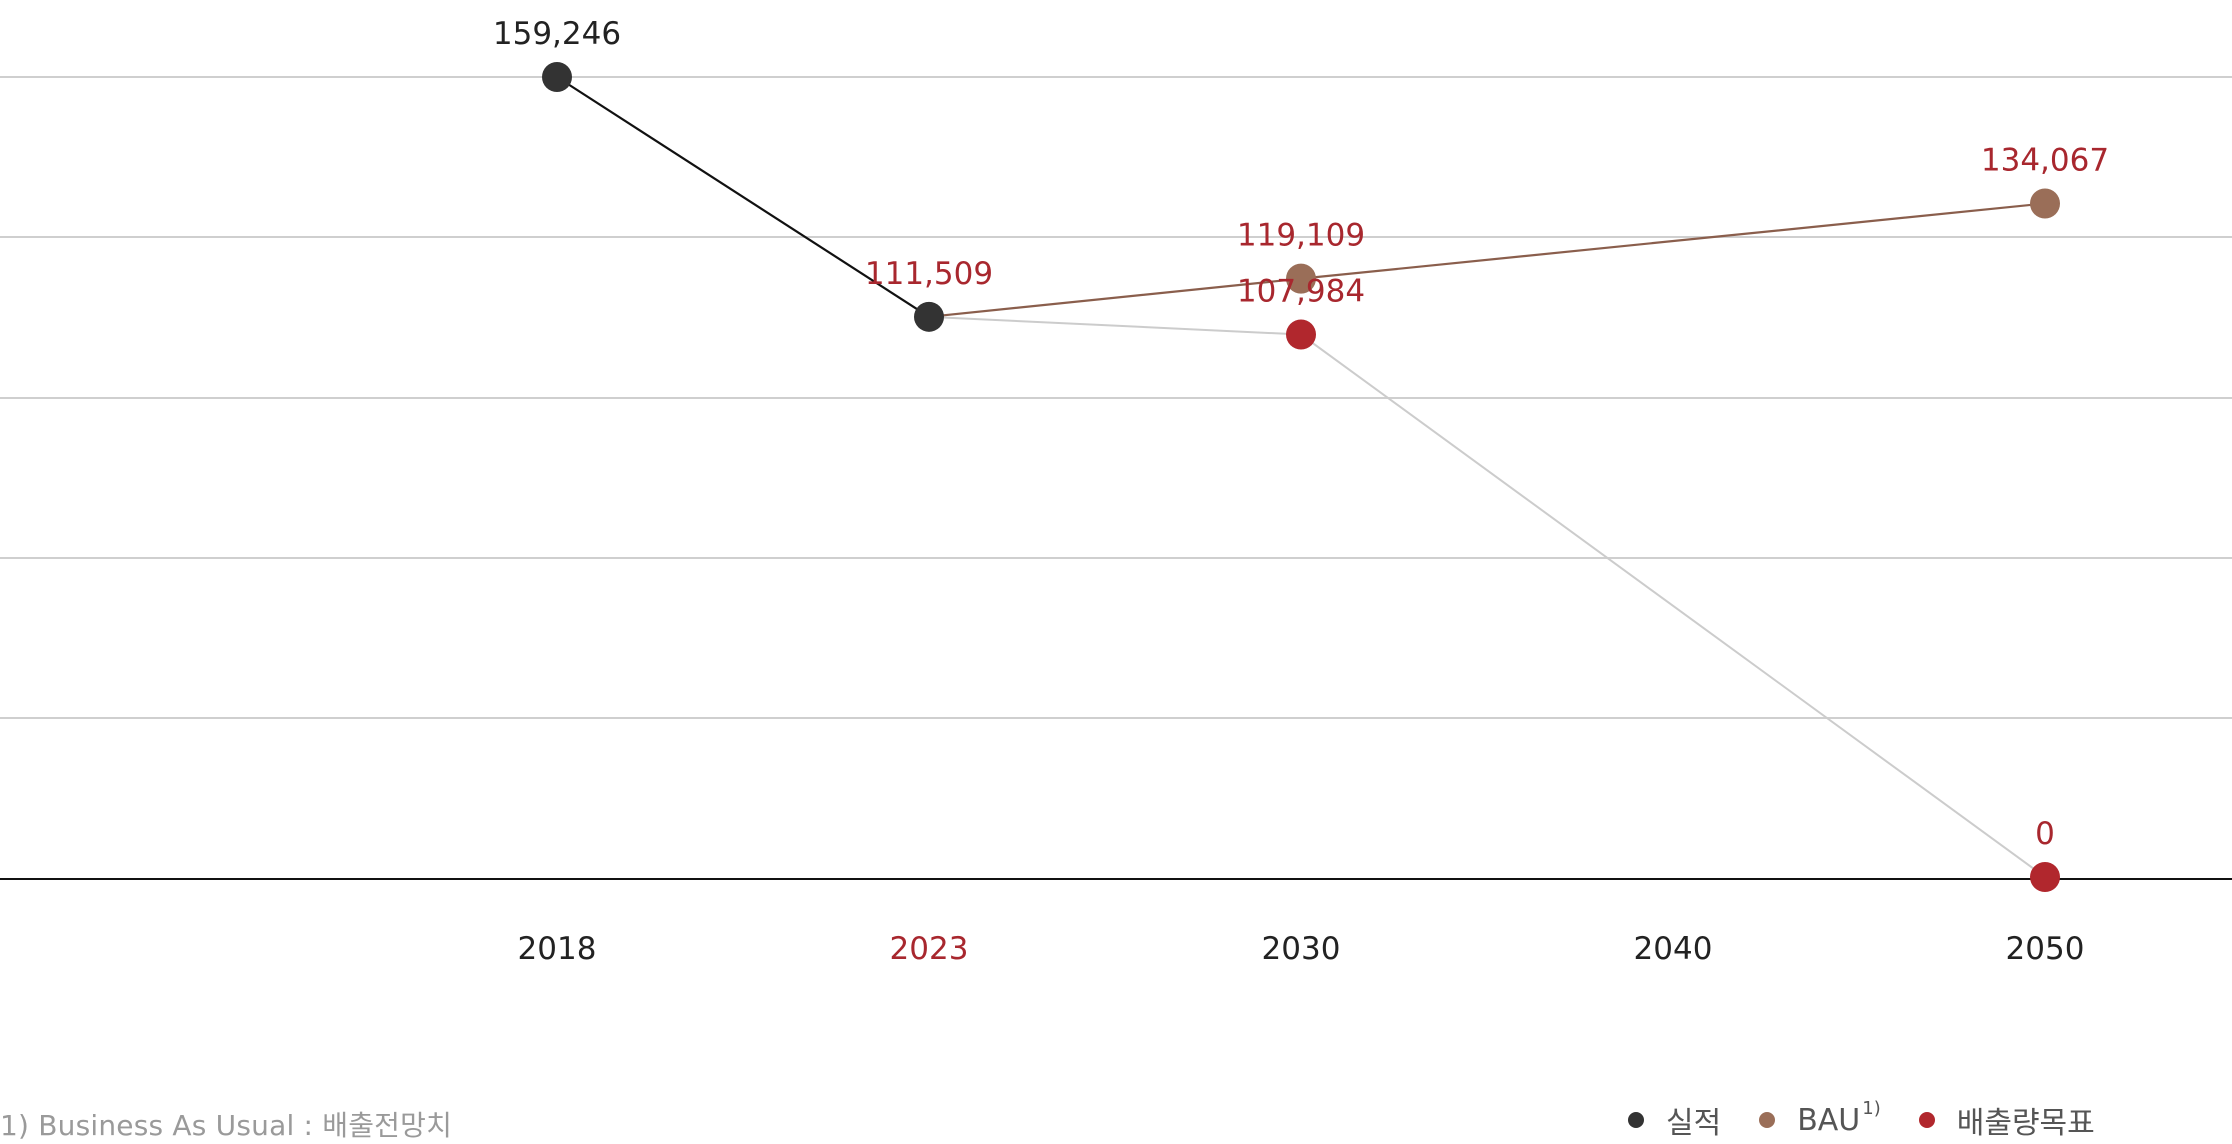  What do you see at coordinates (2025, 1123) in the screenshot?
I see `legend-label-target: 배출량목표` at bounding box center [2025, 1123].